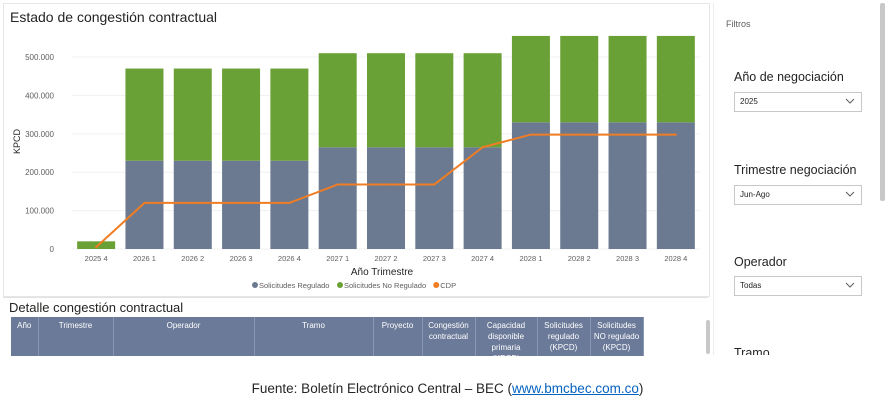  I want to click on y-tick-label: 500.000, so click(39, 57).